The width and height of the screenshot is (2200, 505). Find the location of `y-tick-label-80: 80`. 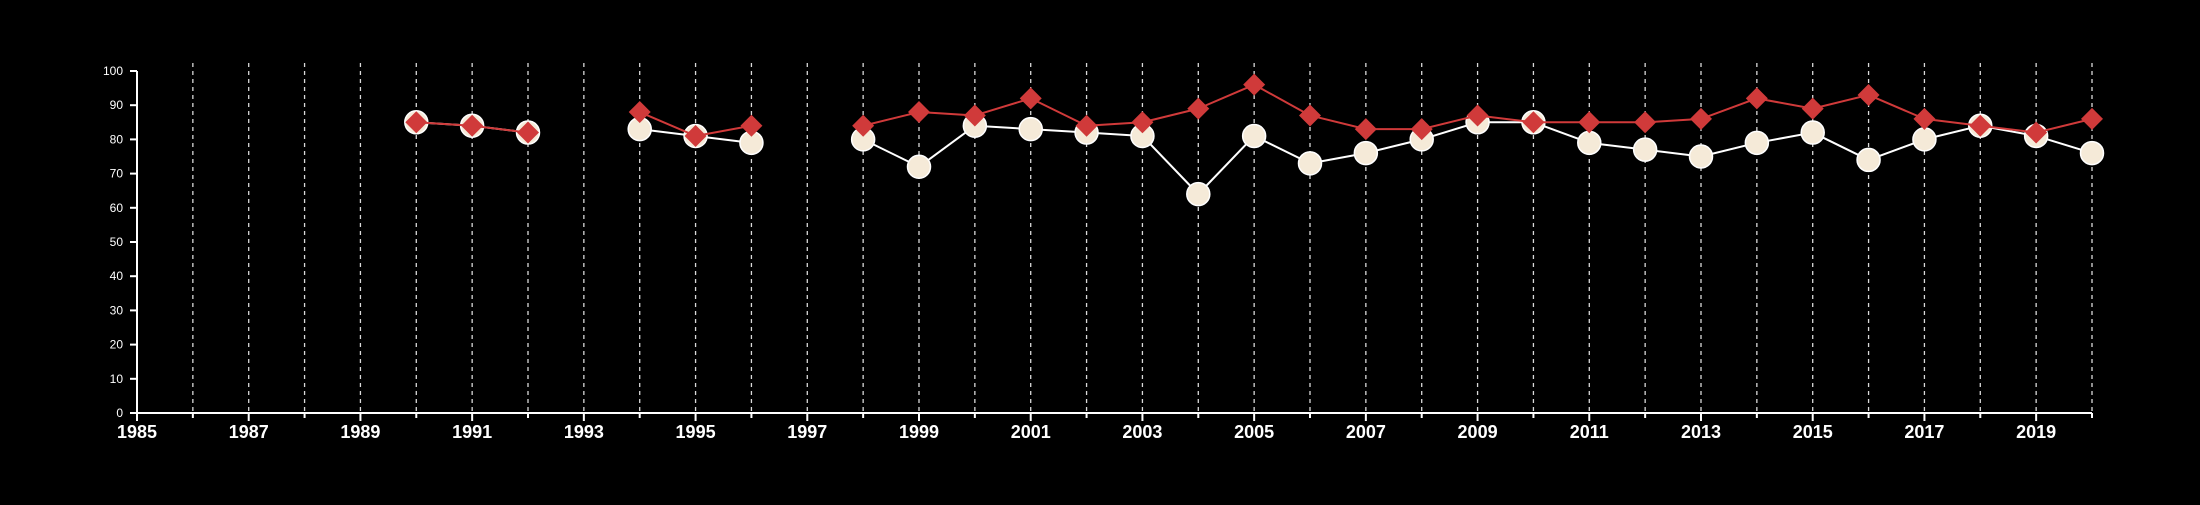

y-tick-label-80: 80 is located at coordinates (117, 139).